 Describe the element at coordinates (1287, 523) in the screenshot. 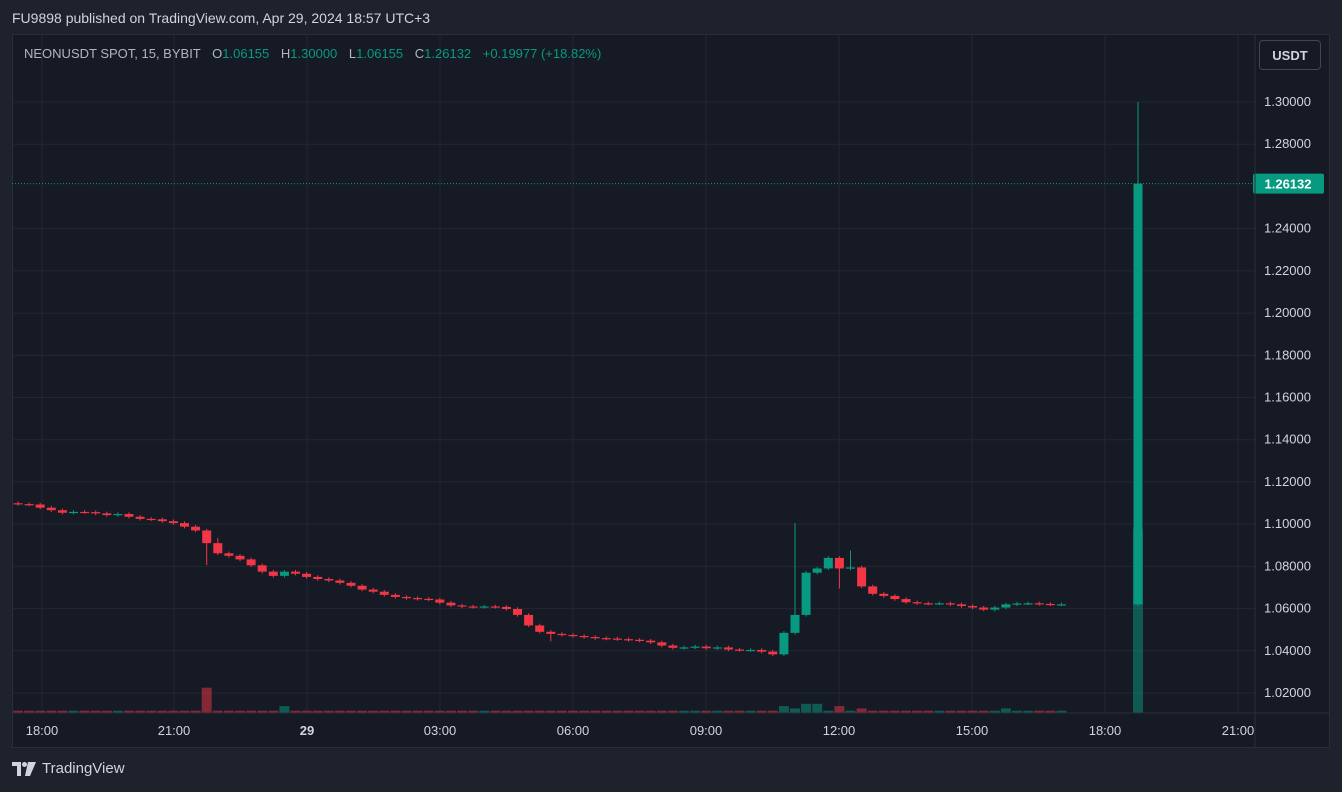

I see `price-tick-label: 1.10000` at that location.